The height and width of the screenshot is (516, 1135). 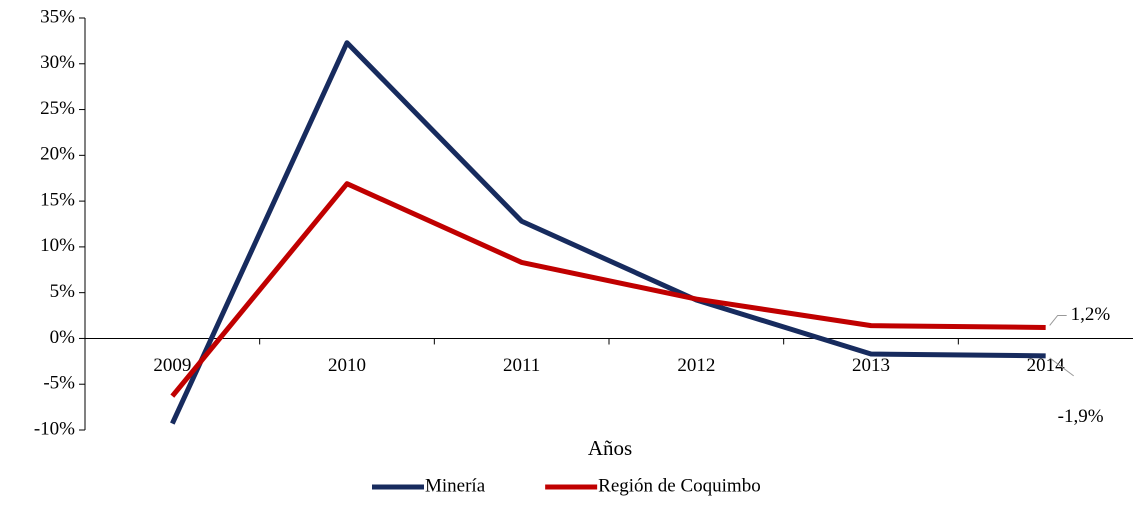 What do you see at coordinates (696, 365) in the screenshot?
I see `x-tick-label: 2012` at bounding box center [696, 365].